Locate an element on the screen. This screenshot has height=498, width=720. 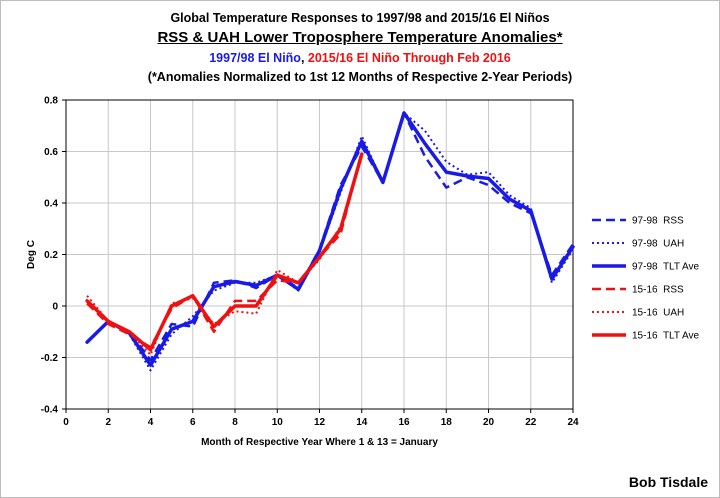
legend-label: 97-98 RSS is located at coordinates (658, 221).